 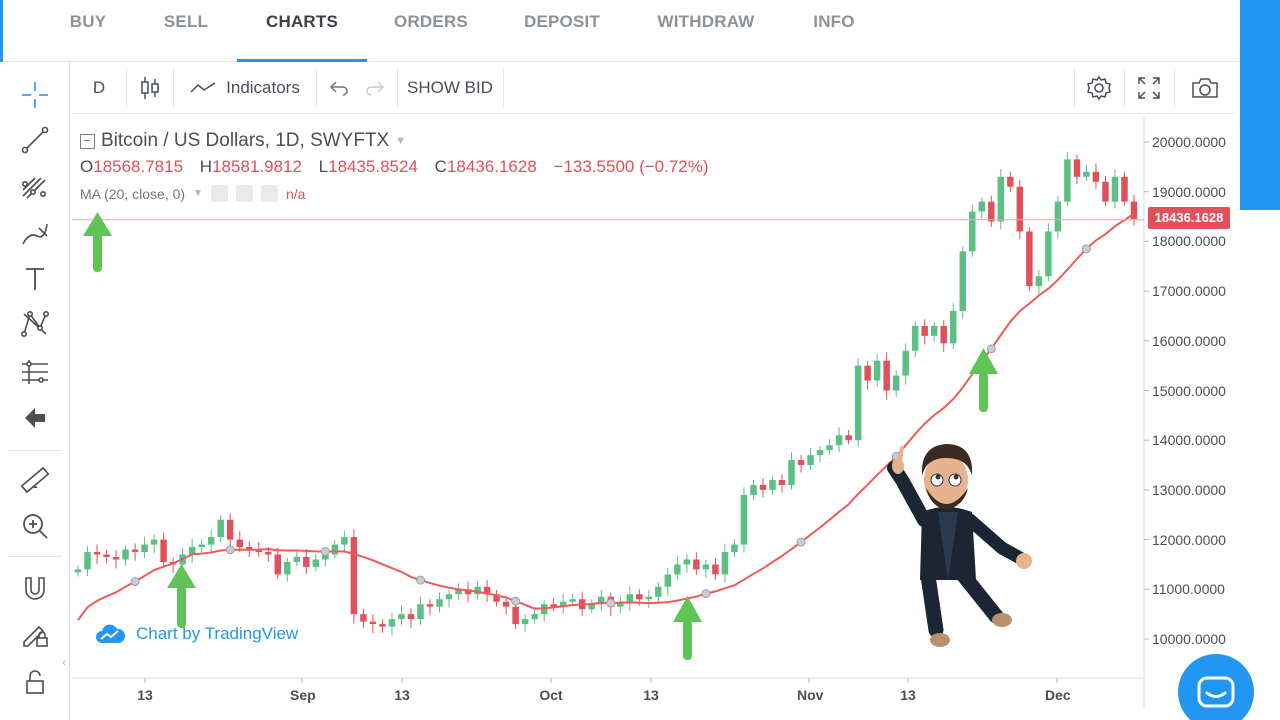 I want to click on text-icon, so click(x=35, y=279).